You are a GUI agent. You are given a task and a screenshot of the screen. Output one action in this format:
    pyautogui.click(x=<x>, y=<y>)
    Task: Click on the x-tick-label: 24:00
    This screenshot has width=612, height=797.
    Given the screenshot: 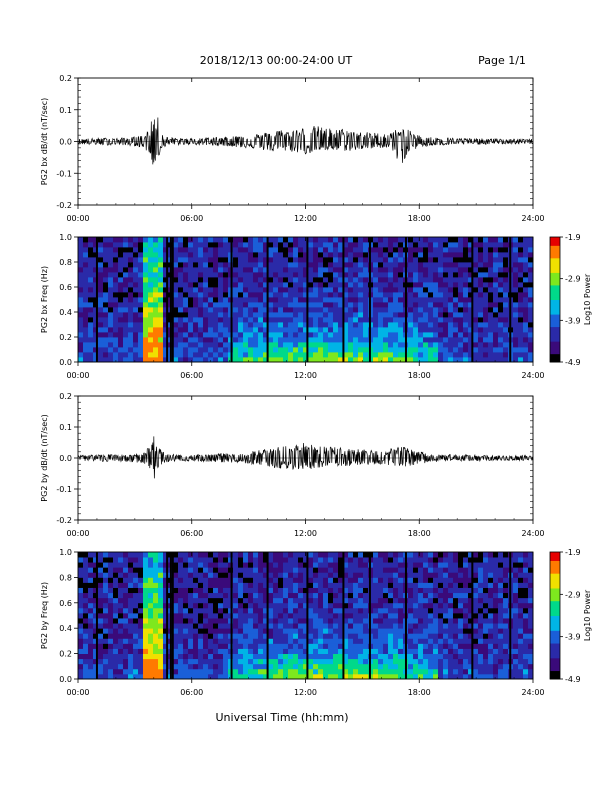 What is the action you would take?
    pyautogui.click(x=532, y=375)
    